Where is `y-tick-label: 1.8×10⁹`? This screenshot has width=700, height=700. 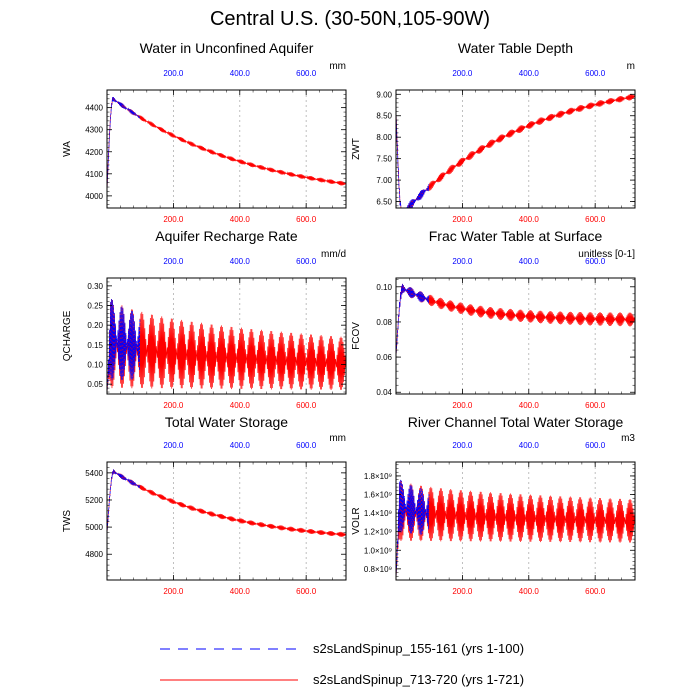 y-tick-label: 1.8×10⁹ is located at coordinates (378, 476).